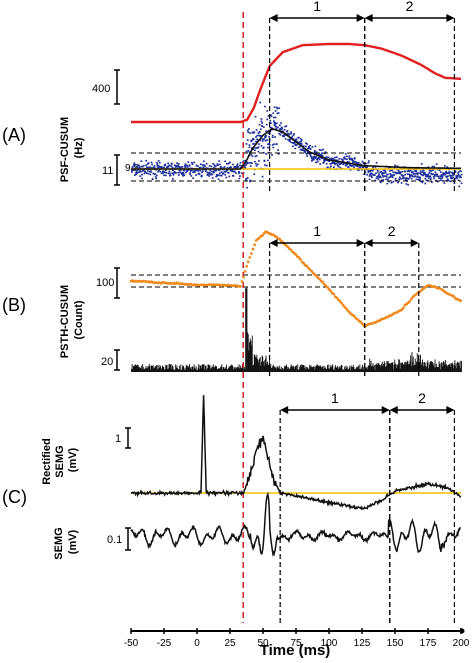 The image size is (474, 663). I want to click on scale-bar-0-1mv, so click(128, 539).